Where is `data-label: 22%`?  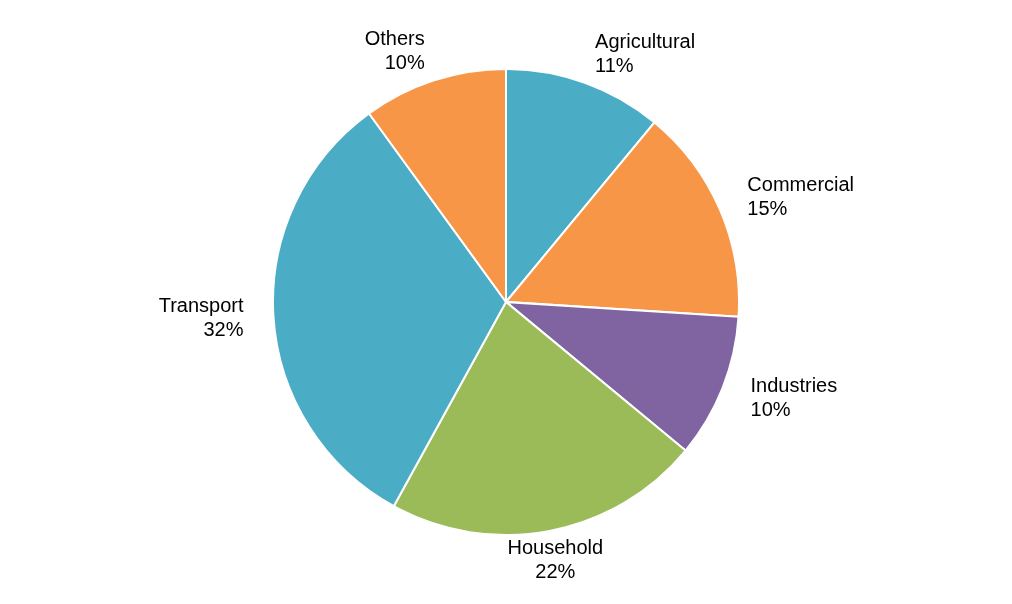
data-label: 22% is located at coordinates (555, 570).